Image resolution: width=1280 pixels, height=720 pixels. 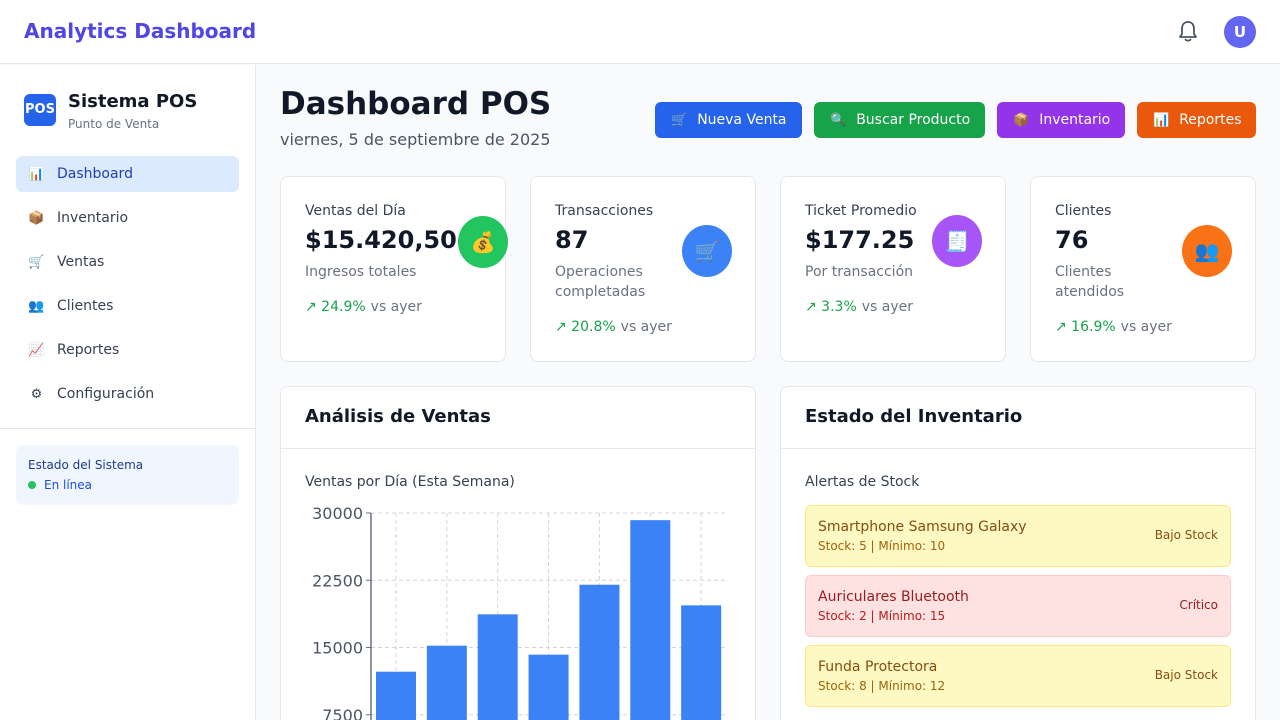 What do you see at coordinates (36, 350) in the screenshot?
I see `trend-chart-icon: 📈` at bounding box center [36, 350].